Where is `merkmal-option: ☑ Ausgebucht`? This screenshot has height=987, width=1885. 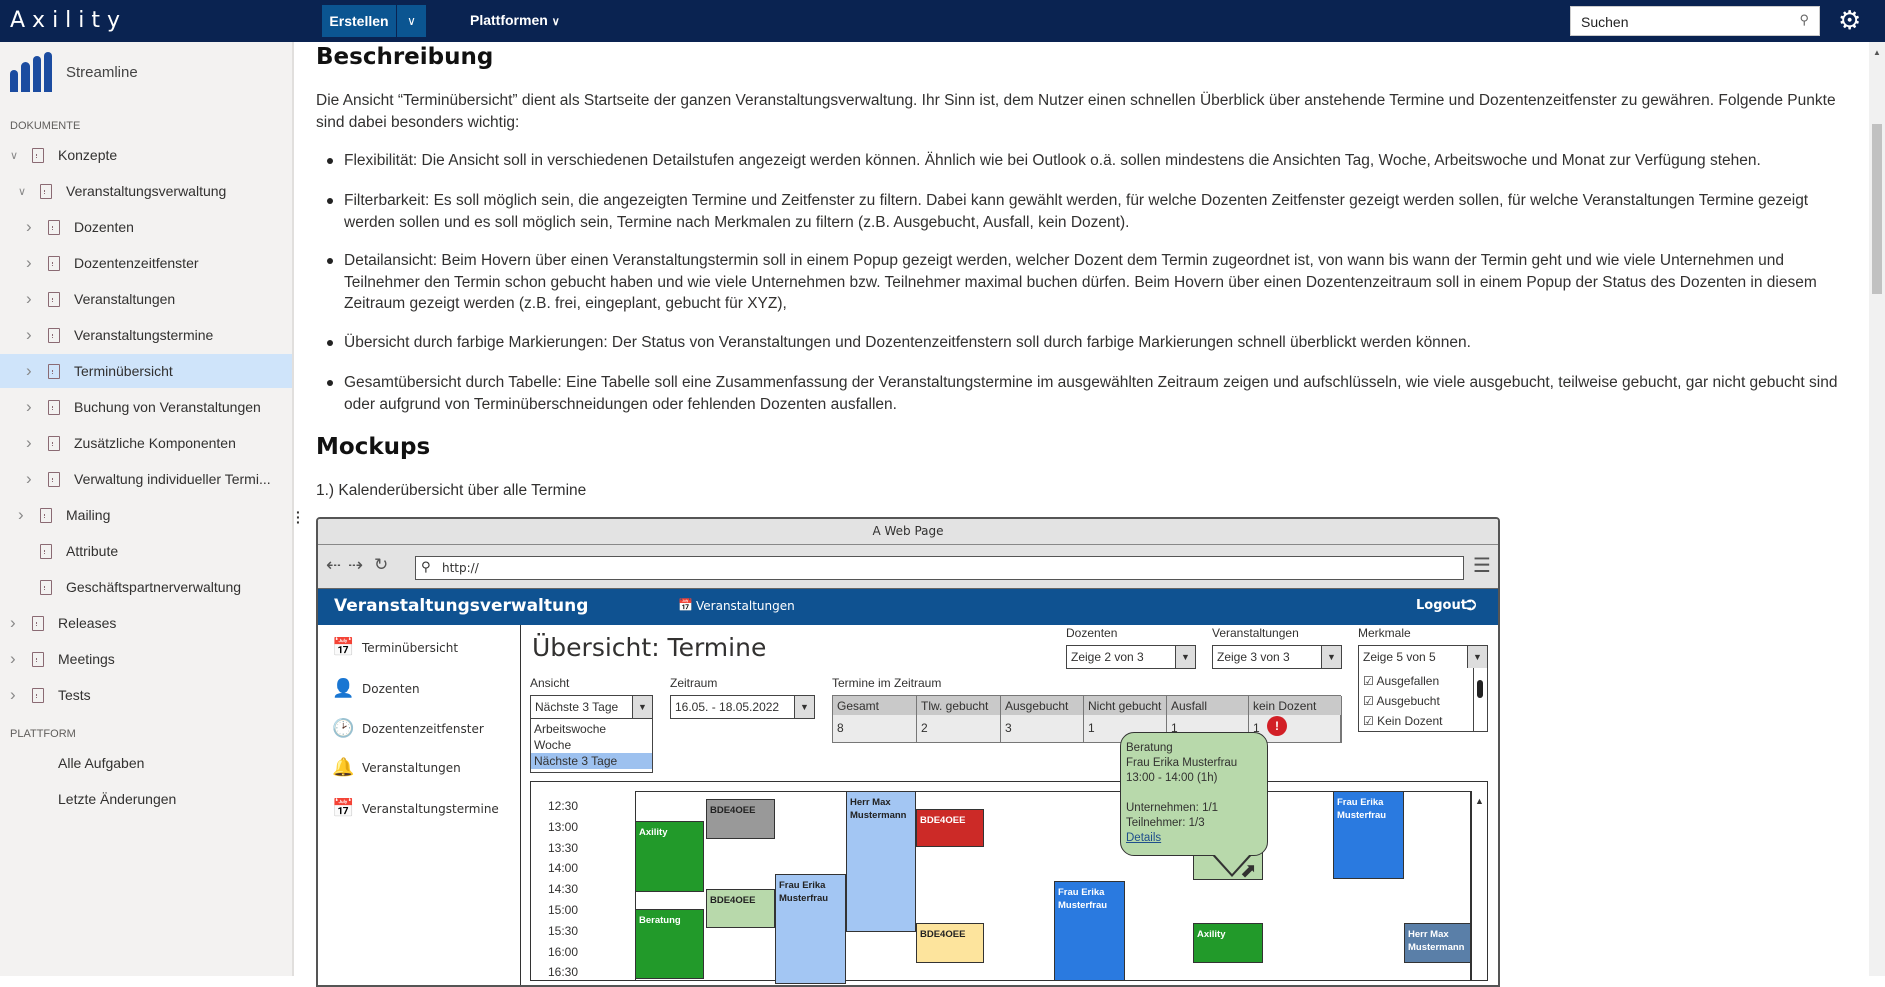
merkmal-option: ☑ Ausgebucht is located at coordinates (1423, 701).